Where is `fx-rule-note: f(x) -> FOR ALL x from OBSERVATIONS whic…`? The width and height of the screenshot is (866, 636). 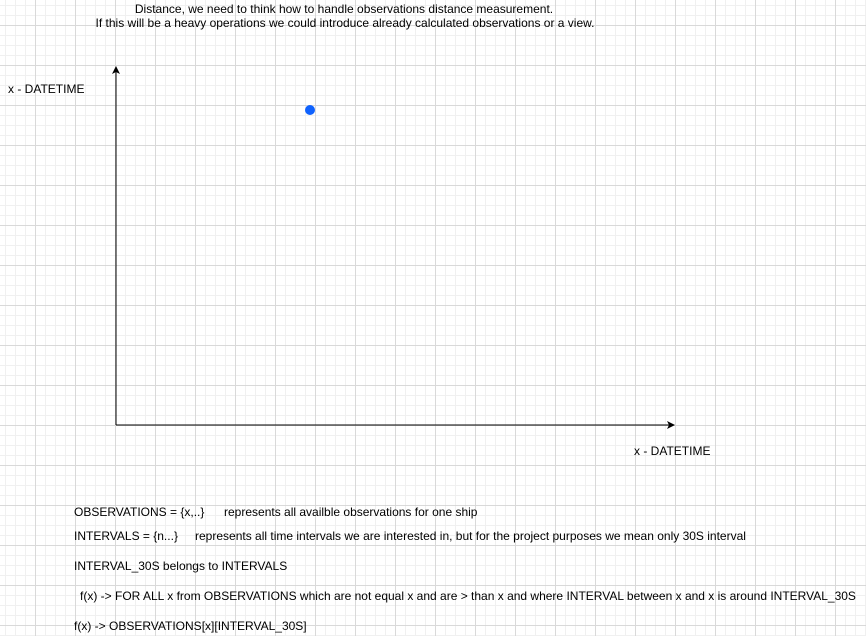 fx-rule-note: f(x) -> FOR ALL x from OBSERVATIONS whic… is located at coordinates (468, 596).